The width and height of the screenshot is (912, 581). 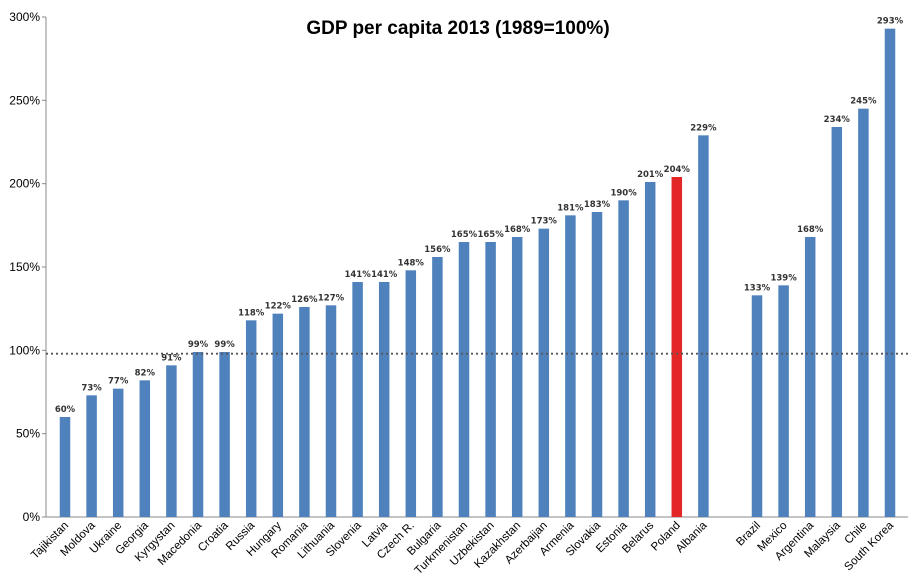 I want to click on bar-macedonia, so click(x=198, y=434).